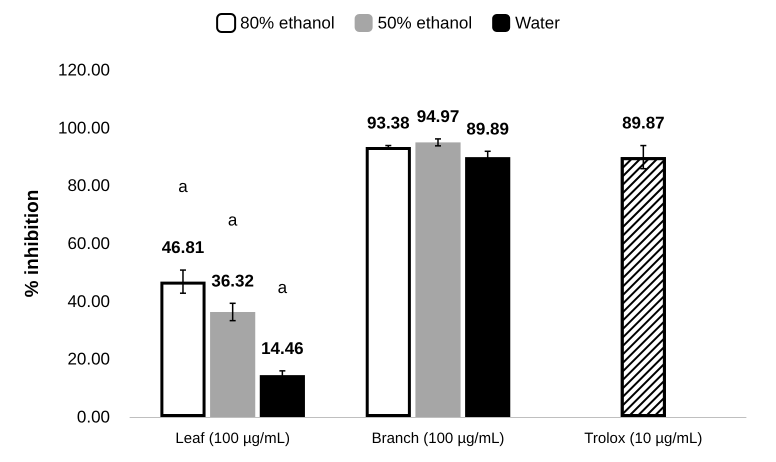 This screenshot has width=776, height=462. I want to click on y-tick-label: 80.00, so click(88, 186).